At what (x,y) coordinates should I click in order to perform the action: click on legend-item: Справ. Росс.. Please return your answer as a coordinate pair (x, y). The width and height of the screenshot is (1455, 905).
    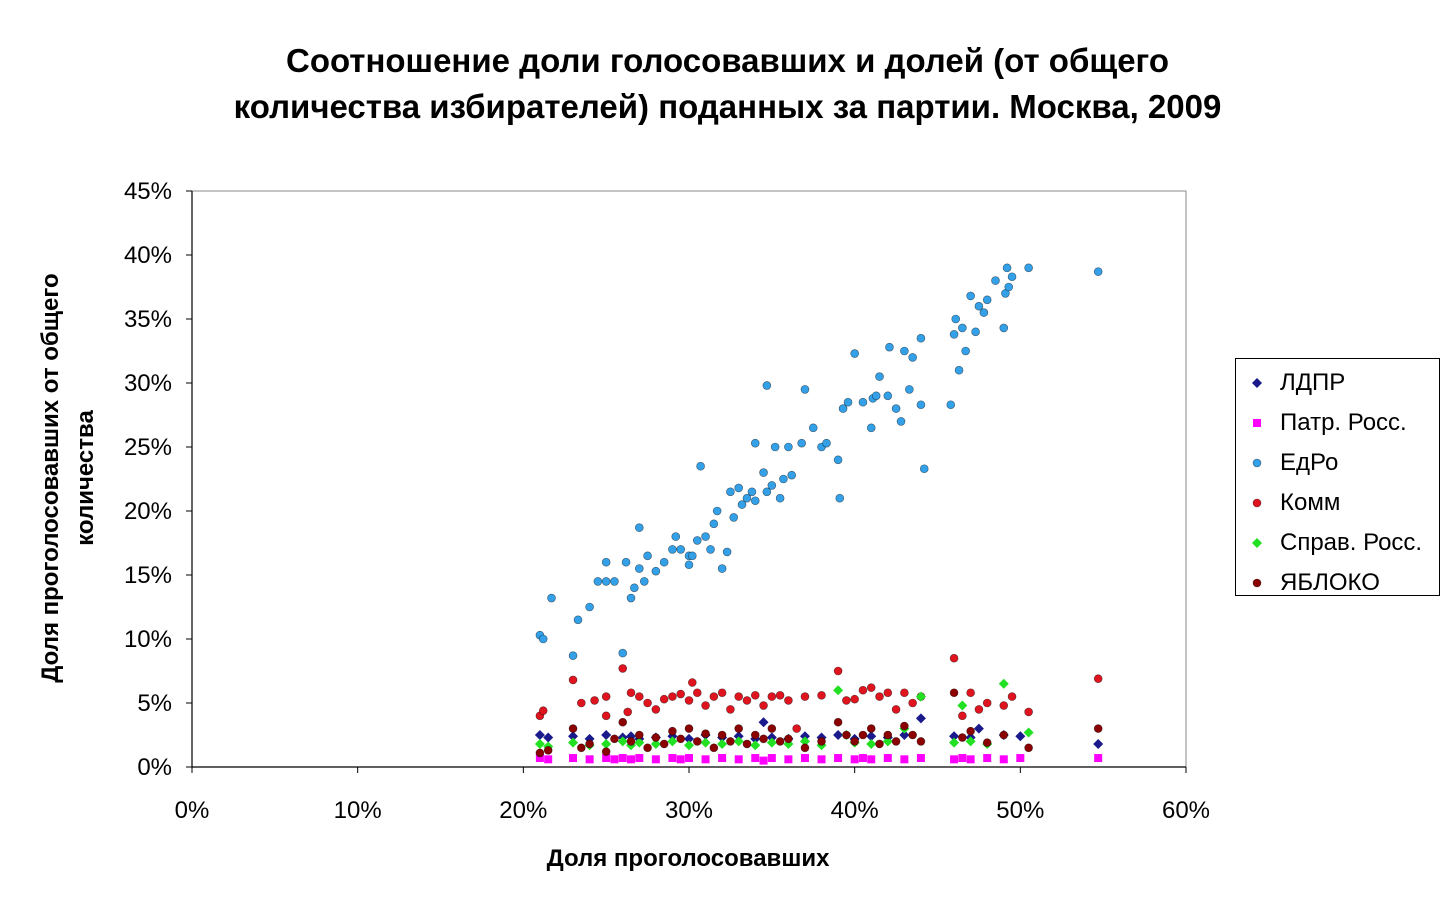
    Looking at the image, I should click on (1342, 543).